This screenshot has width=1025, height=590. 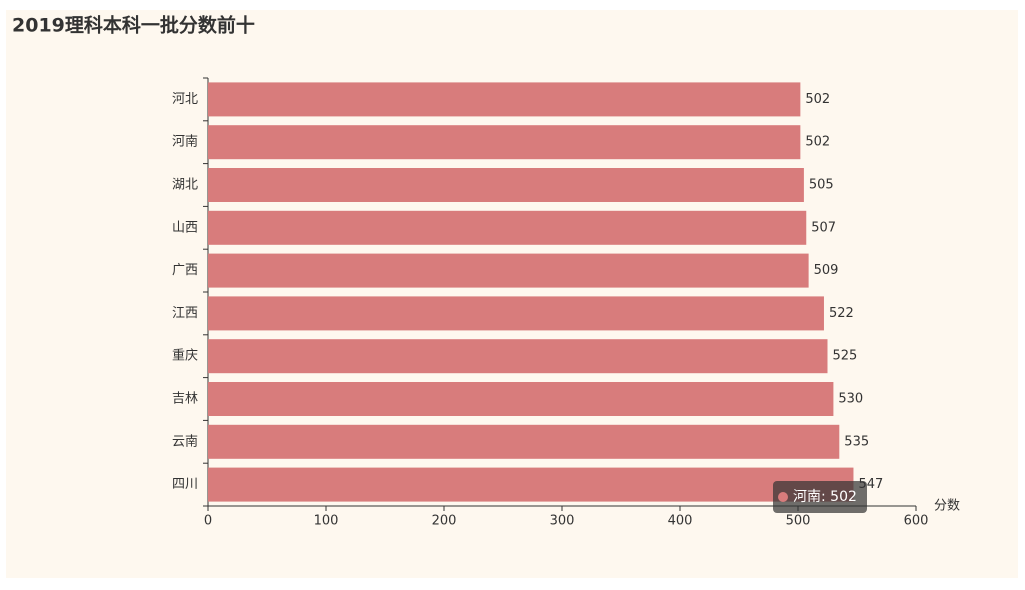 I want to click on x-tick-label: 500, so click(x=798, y=521).